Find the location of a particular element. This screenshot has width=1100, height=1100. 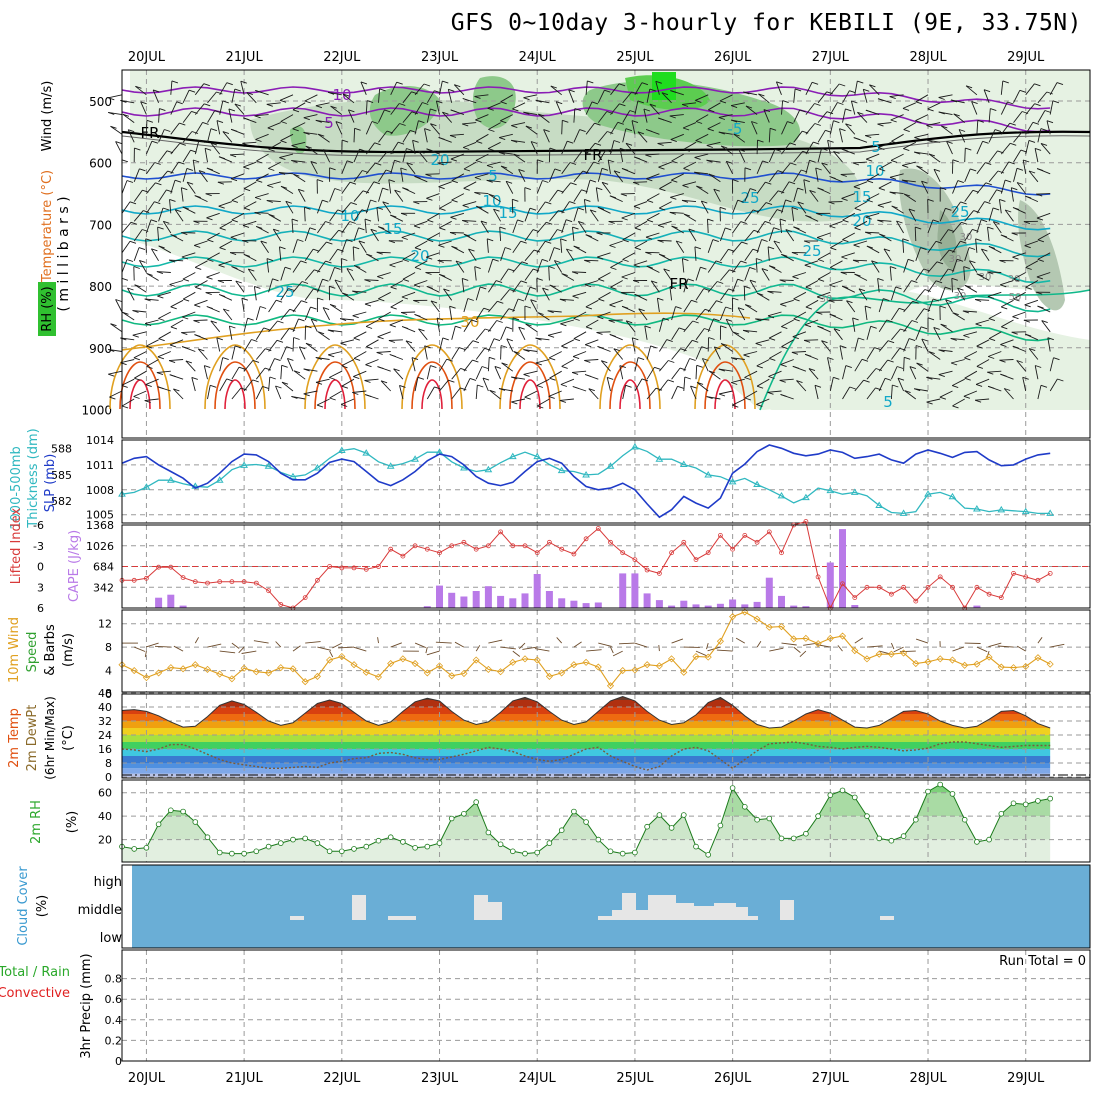

cloud-bar is located at coordinates (629, 906).